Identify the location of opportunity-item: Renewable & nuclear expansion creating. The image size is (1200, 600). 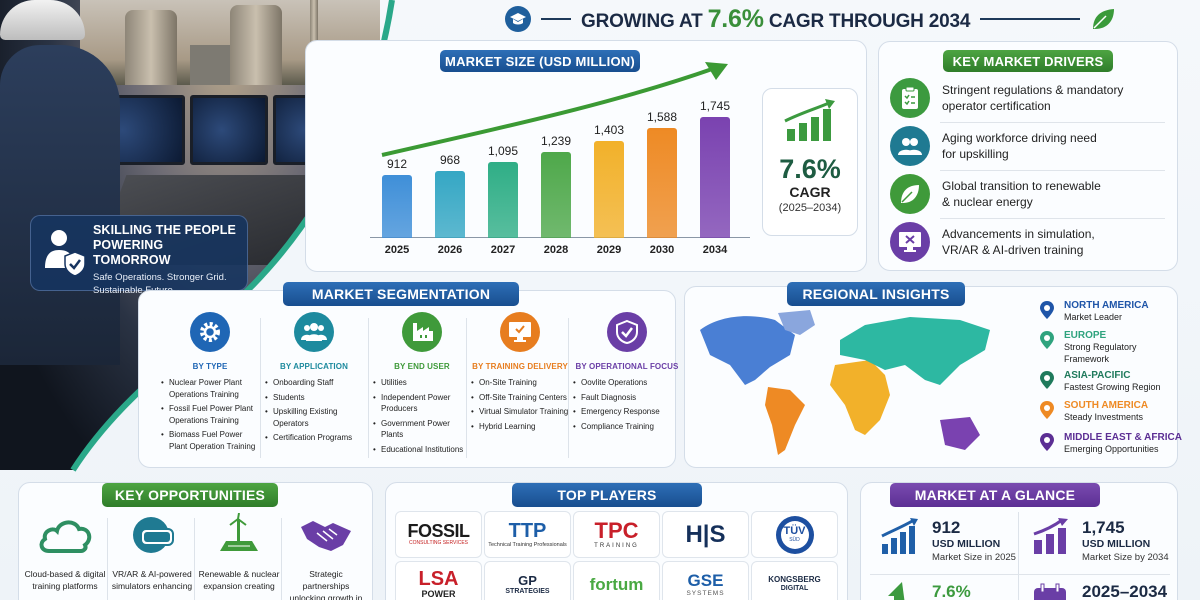
(239, 552).